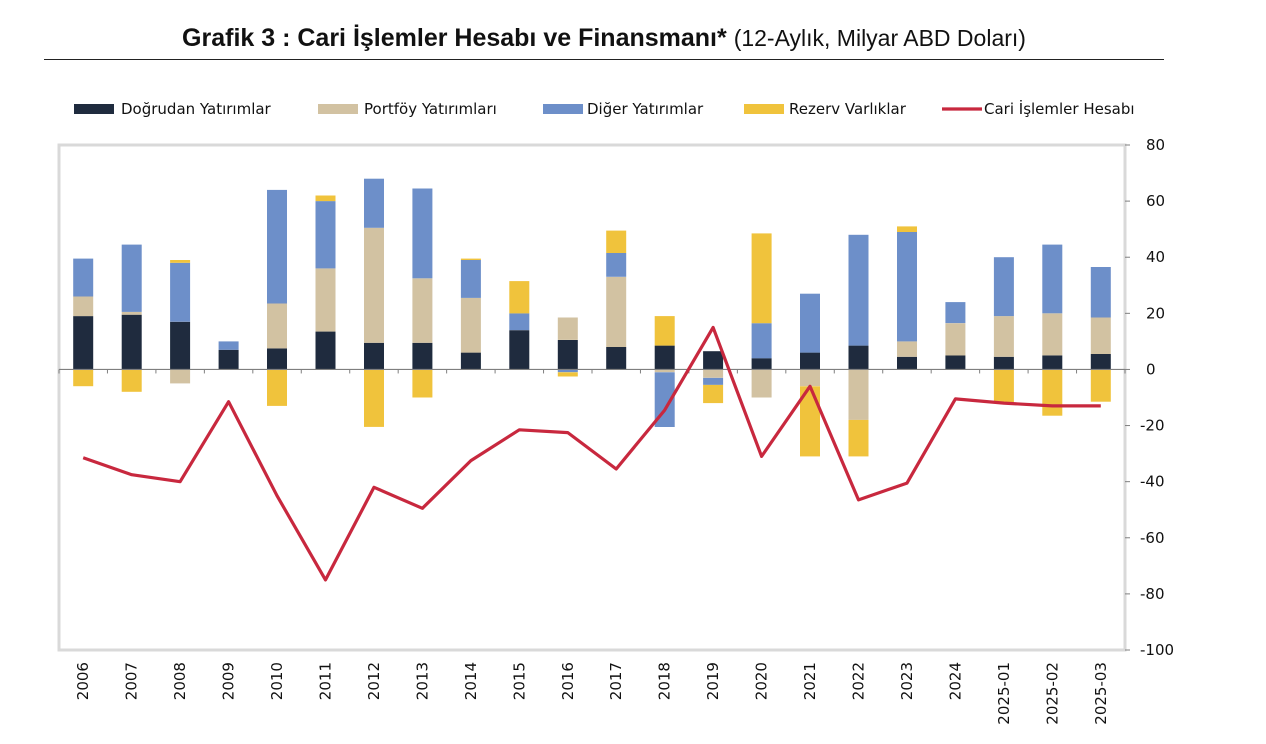 The image size is (1266, 744). What do you see at coordinates (228, 359) in the screenshot?
I see `bar-do-rudan-yat-r-mlar-2009` at bounding box center [228, 359].